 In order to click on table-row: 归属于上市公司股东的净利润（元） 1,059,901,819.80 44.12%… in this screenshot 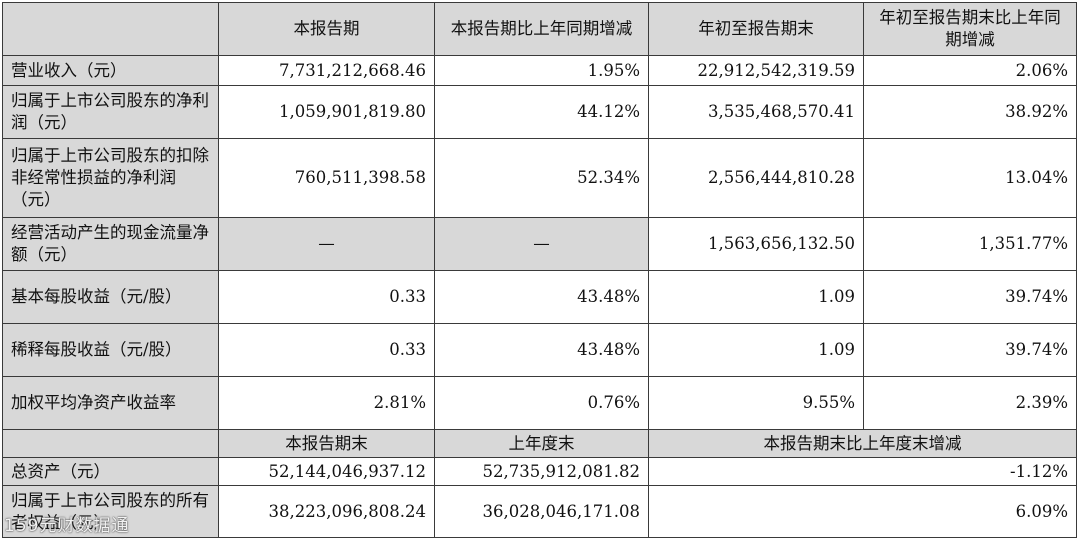, I will do `click(539, 112)`.